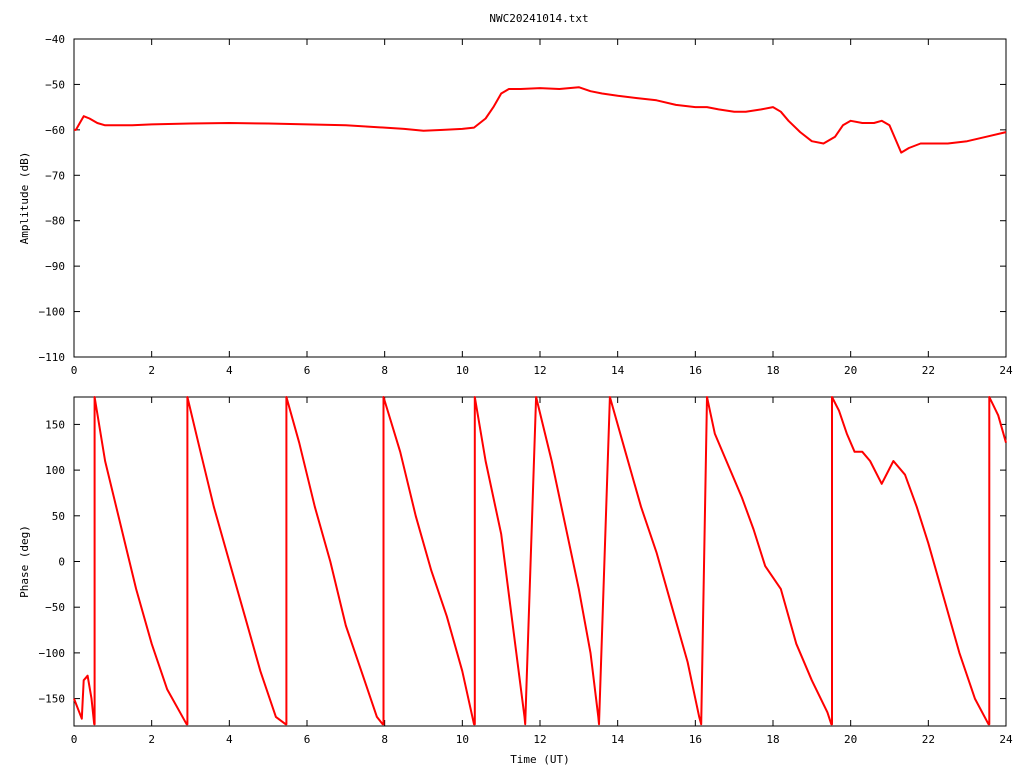 Image resolution: width=1024 pixels, height=768 pixels. I want to click on y-tick-label: −110, so click(52, 357).